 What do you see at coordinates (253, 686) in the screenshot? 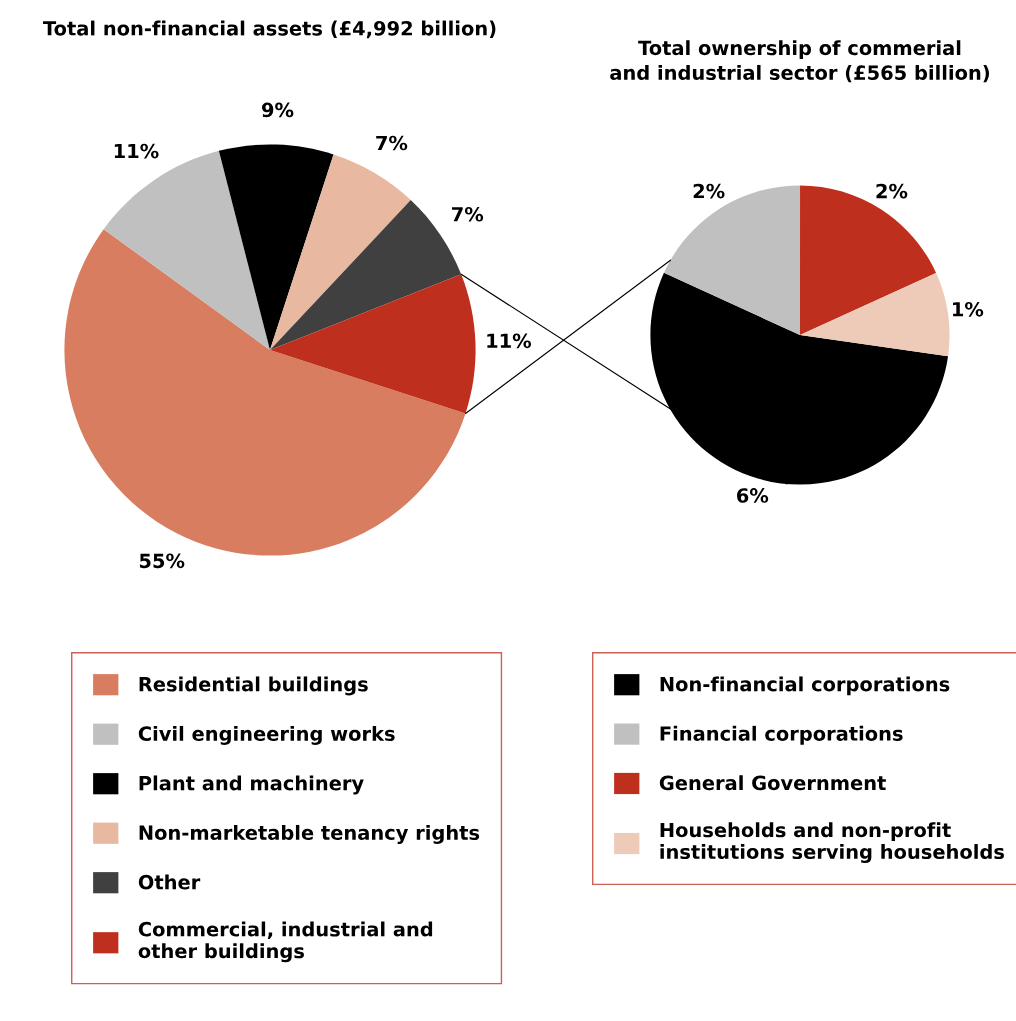
I see `legend-label: Residential buildings` at bounding box center [253, 686].